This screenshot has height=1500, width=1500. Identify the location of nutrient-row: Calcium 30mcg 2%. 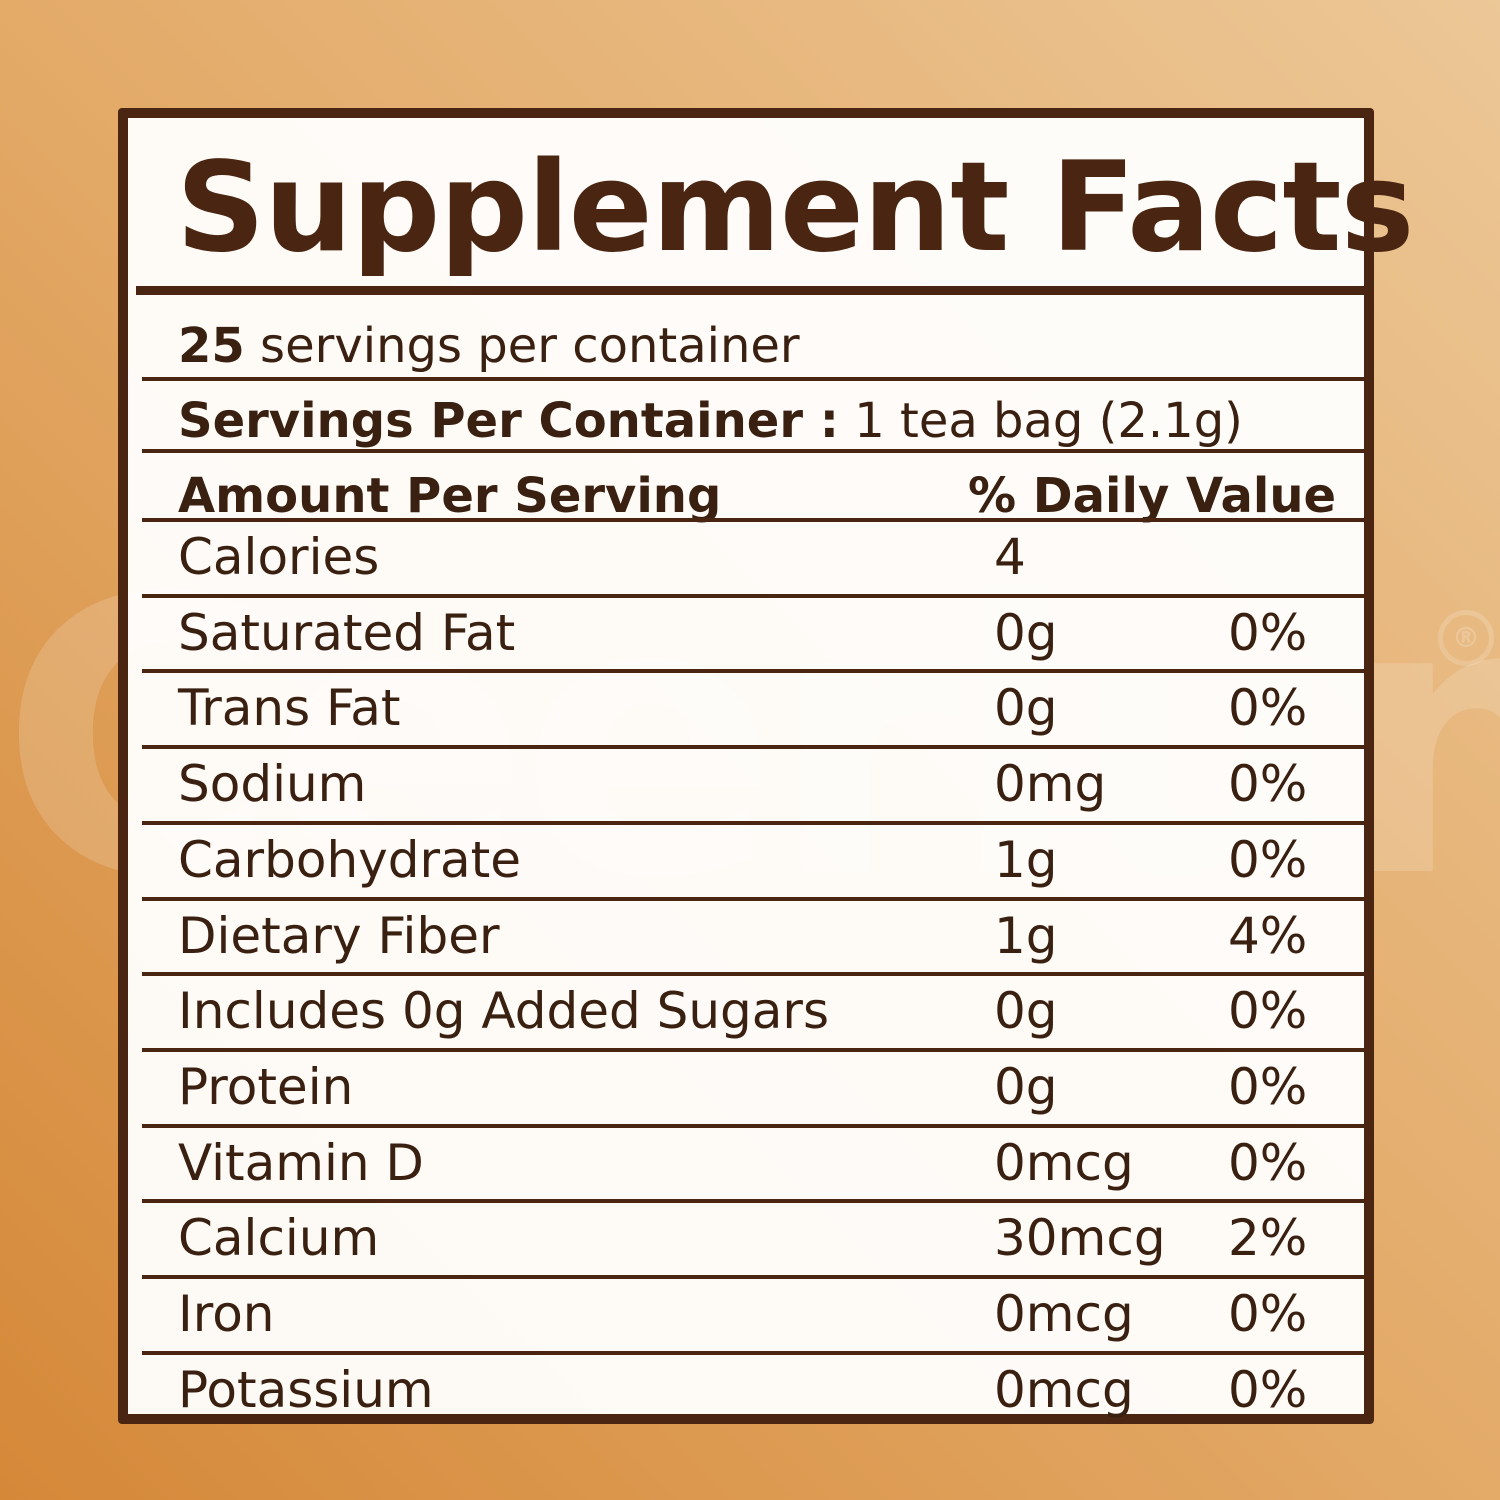
(746, 1238).